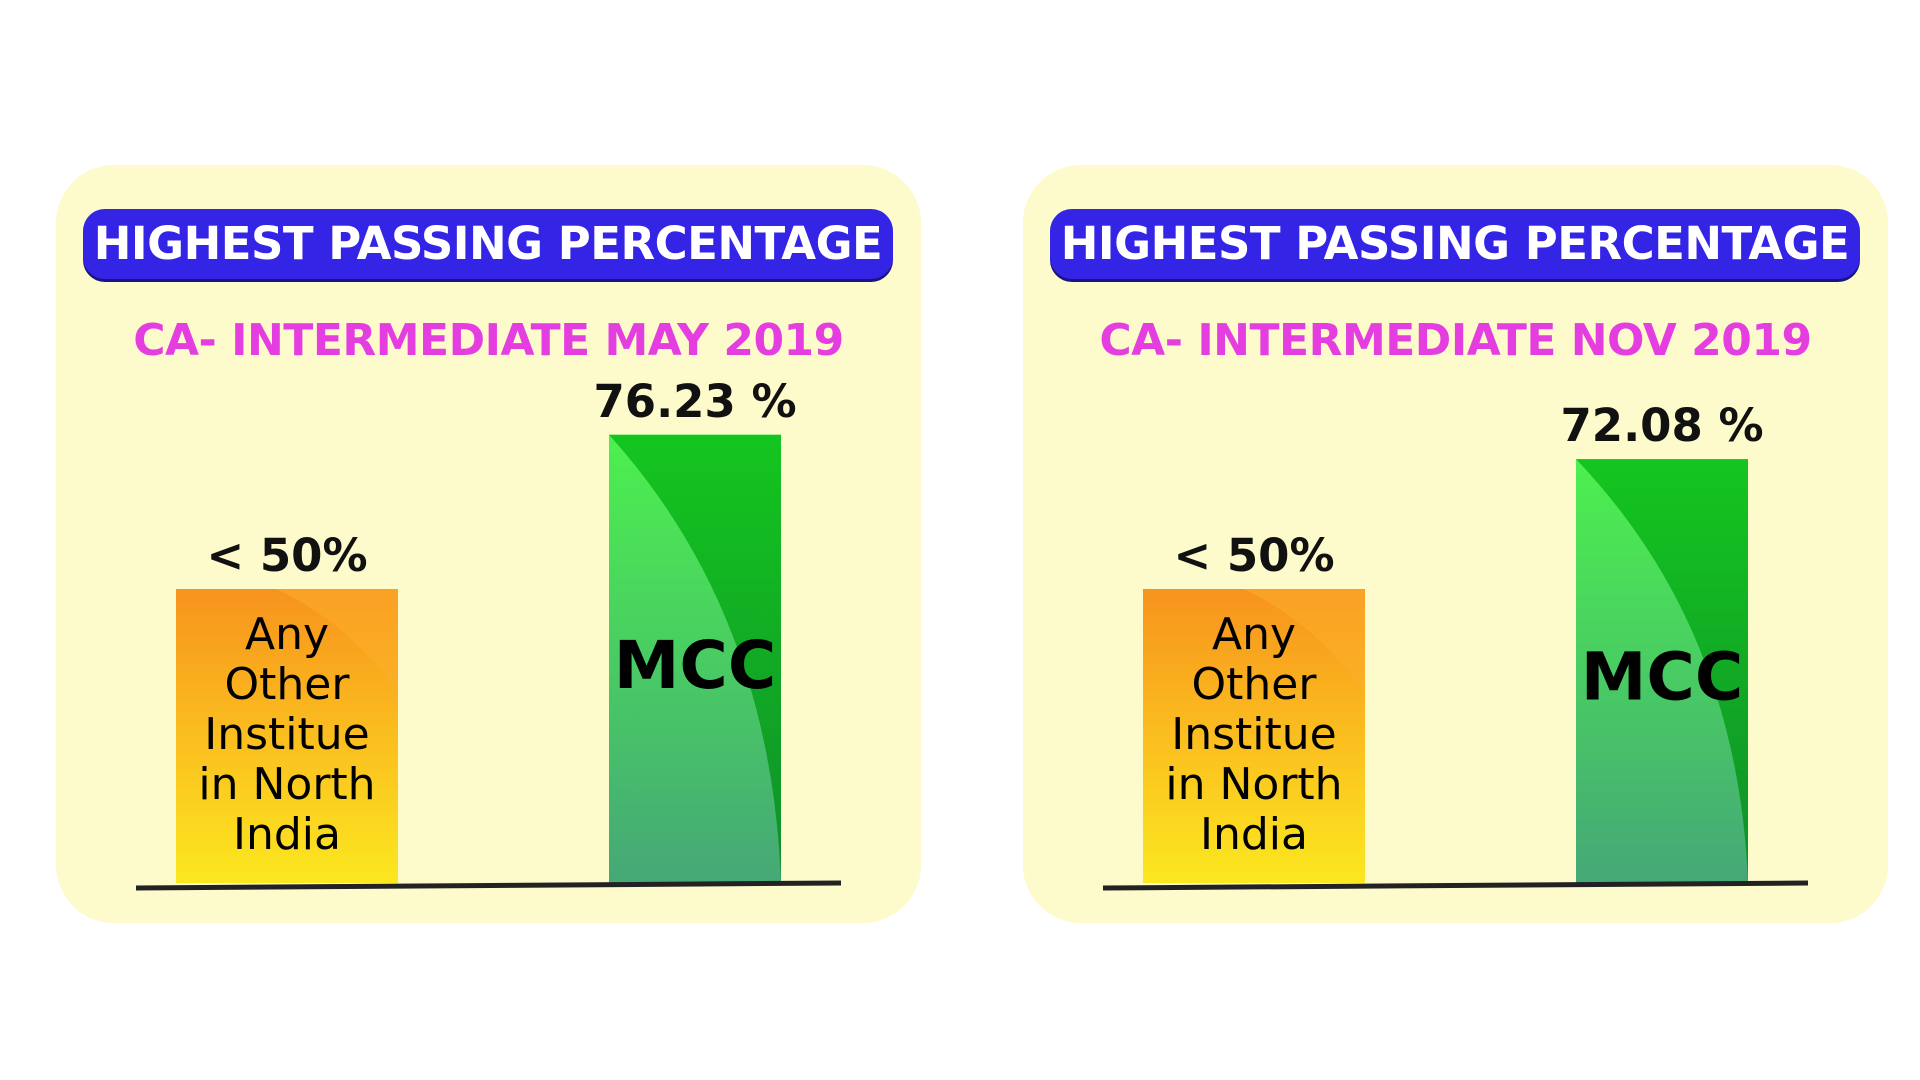 This screenshot has height=1080, width=1920. I want to click on data-label: 76.23 %, so click(694, 401).